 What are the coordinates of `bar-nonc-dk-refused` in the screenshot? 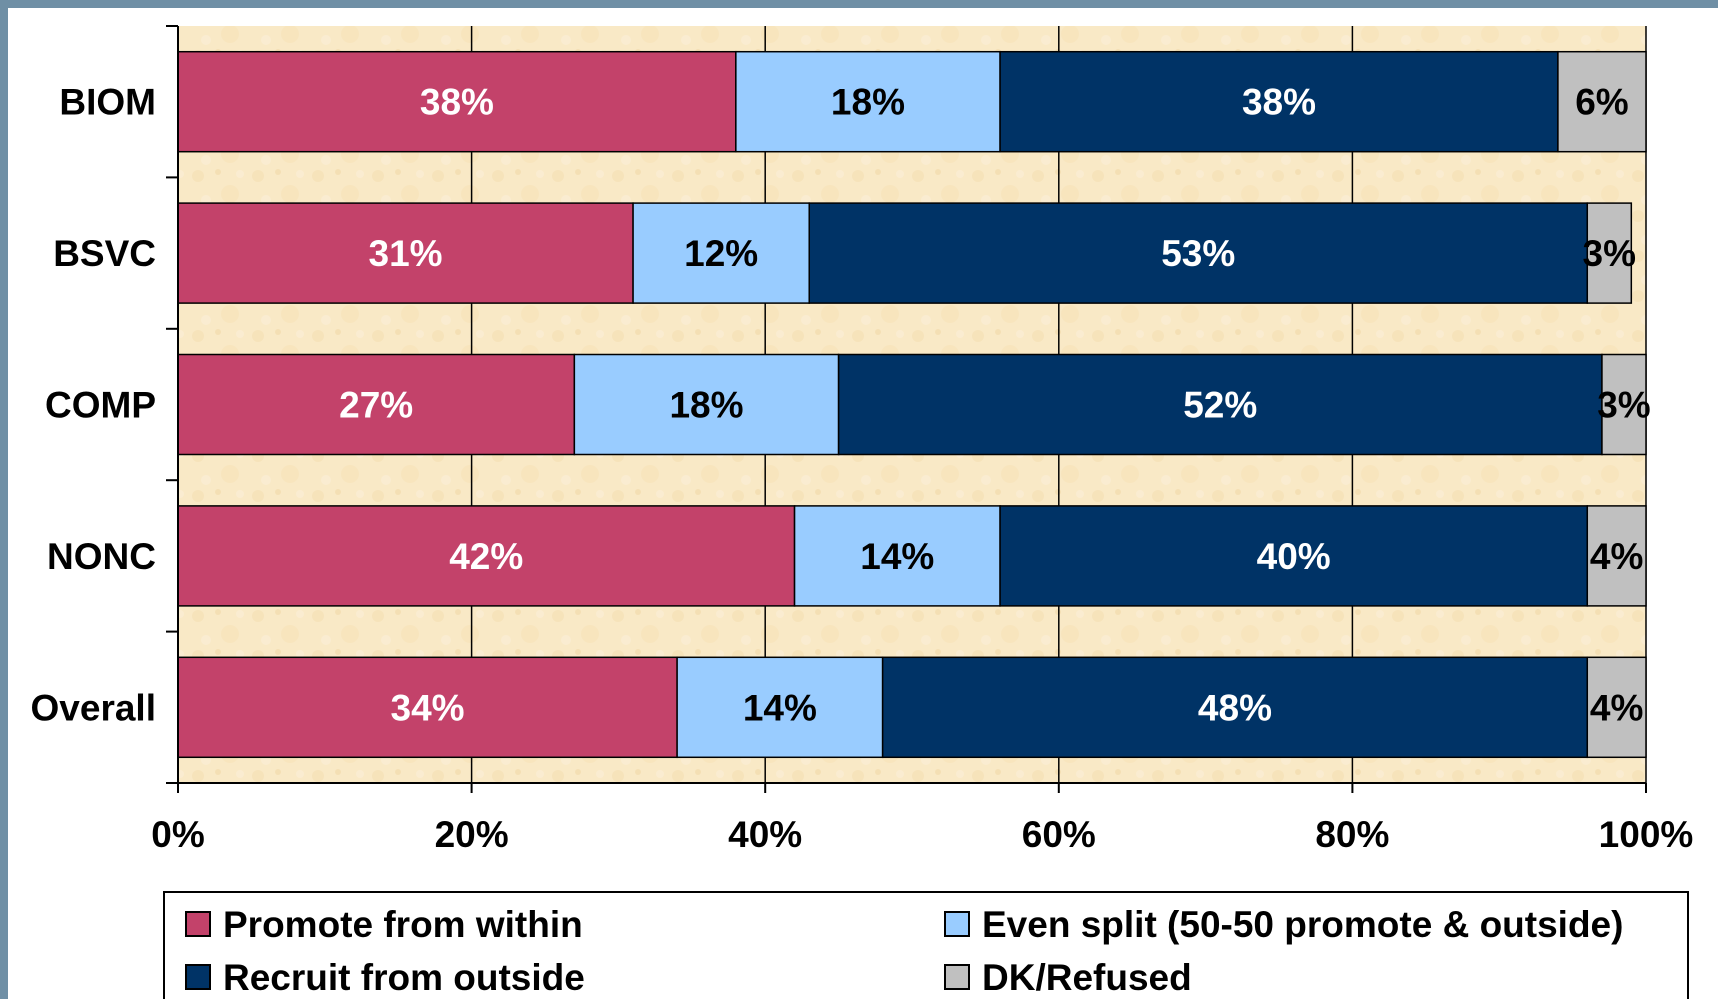 It's located at (1616, 556).